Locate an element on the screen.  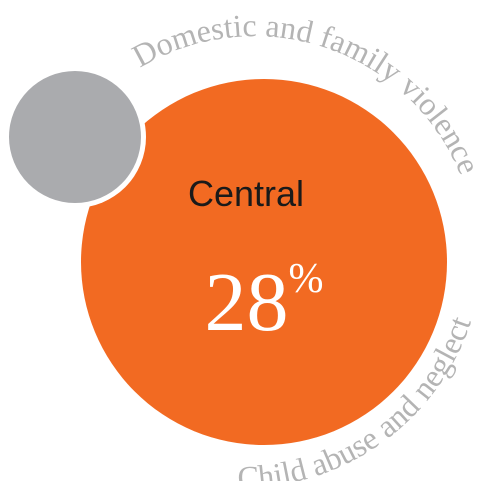
value-number: 28 is located at coordinates (247, 302).